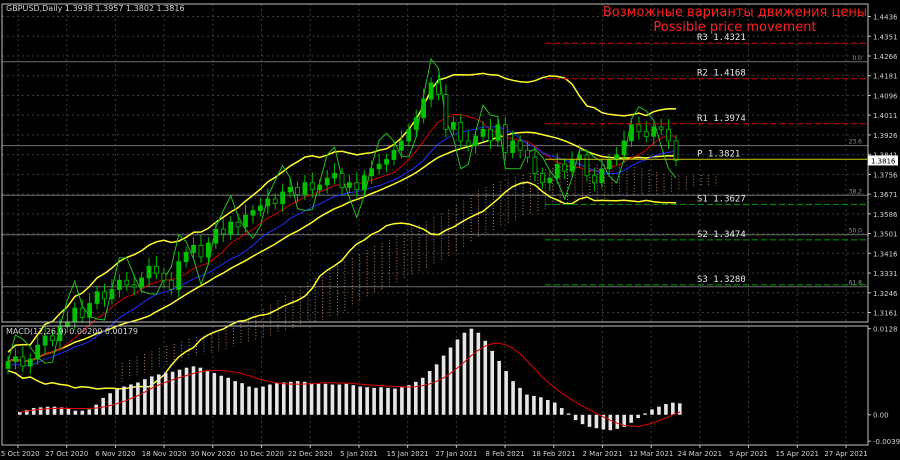 Image resolution: width=900 pixels, height=460 pixels. Describe the element at coordinates (856, 191) in the screenshot. I see `fib-label: 38.2` at that location.